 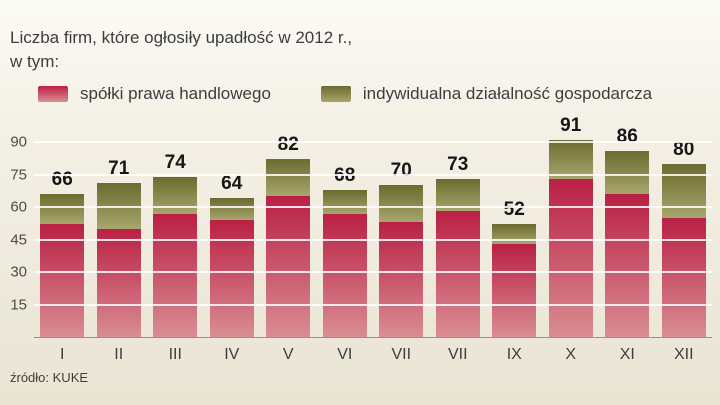 I want to click on total-value-label: 86, so click(x=627, y=136).